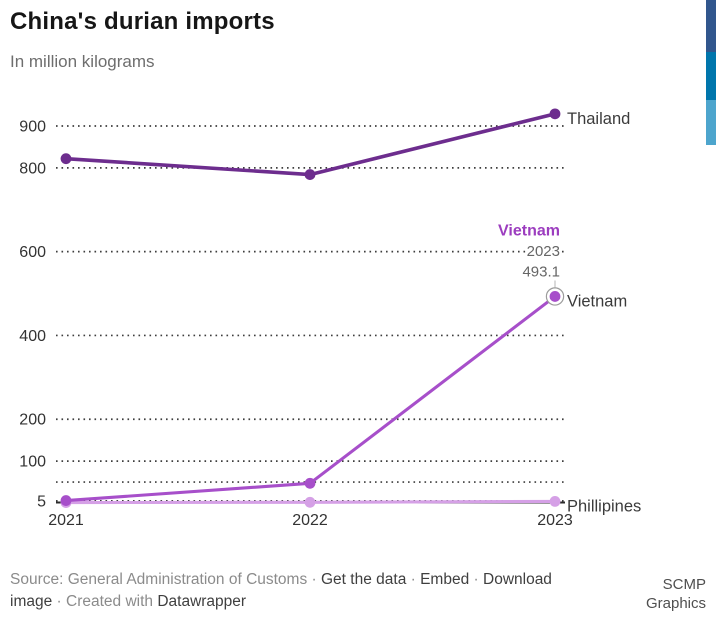 This screenshot has width=716, height=625. Describe the element at coordinates (202, 601) in the screenshot. I see `datawrapper-link: Datawrapper` at that location.